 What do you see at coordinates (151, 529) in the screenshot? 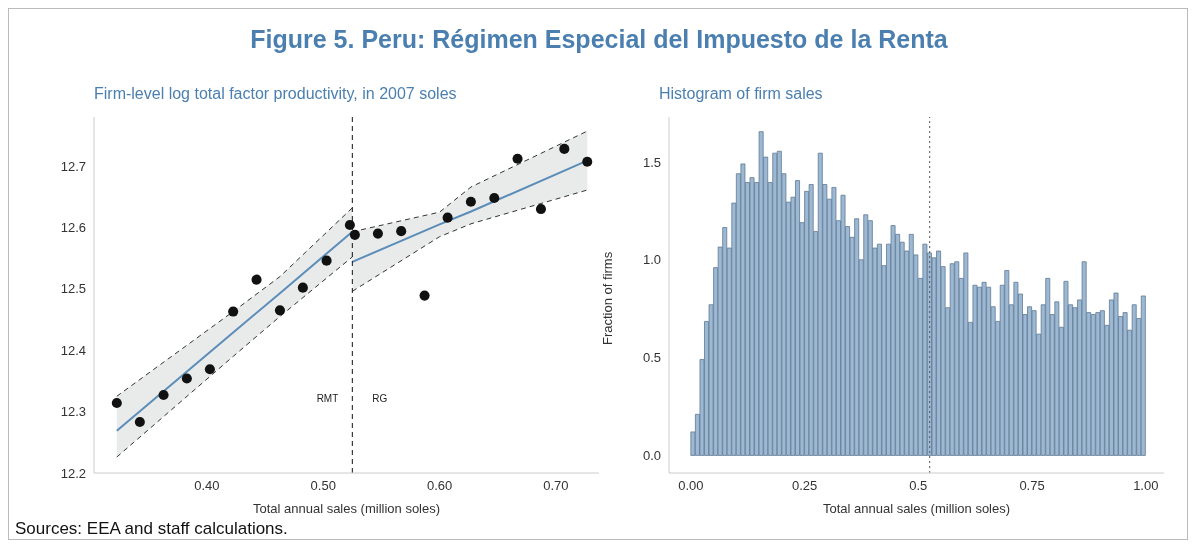
I see `source-note: Sources: EEA and staff calculations.` at bounding box center [151, 529].